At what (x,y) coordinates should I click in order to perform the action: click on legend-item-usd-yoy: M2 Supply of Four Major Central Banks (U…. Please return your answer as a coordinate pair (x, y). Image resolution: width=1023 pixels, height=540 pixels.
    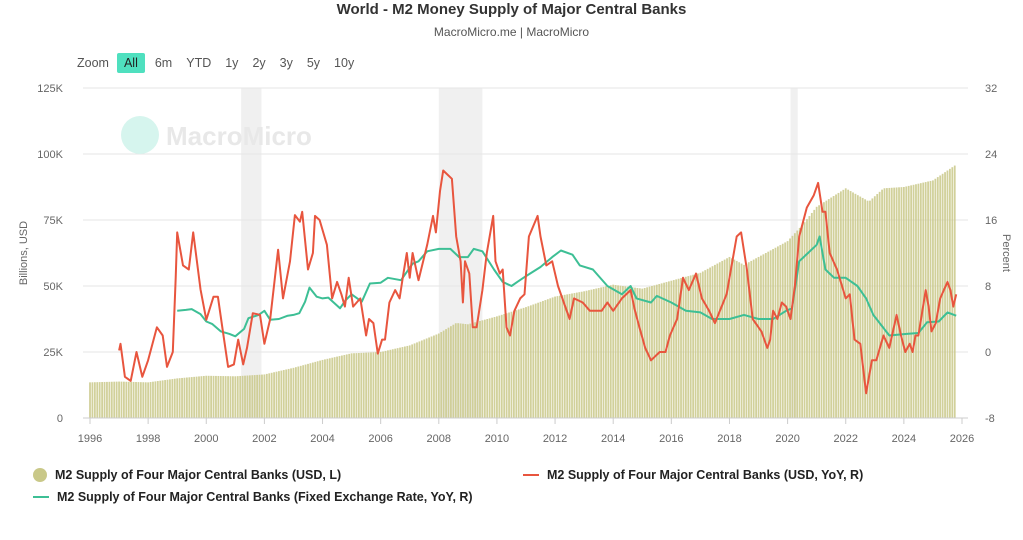
    Looking at the image, I should click on (693, 475).